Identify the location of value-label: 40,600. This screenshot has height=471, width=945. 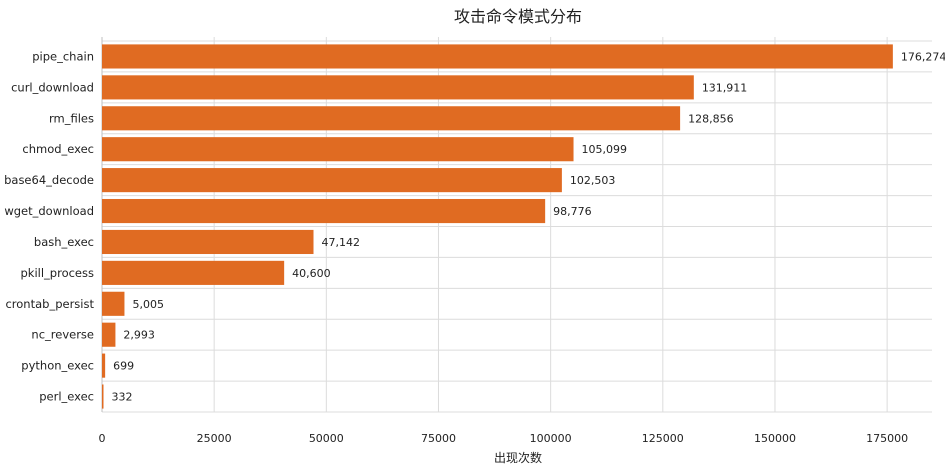
(311, 273).